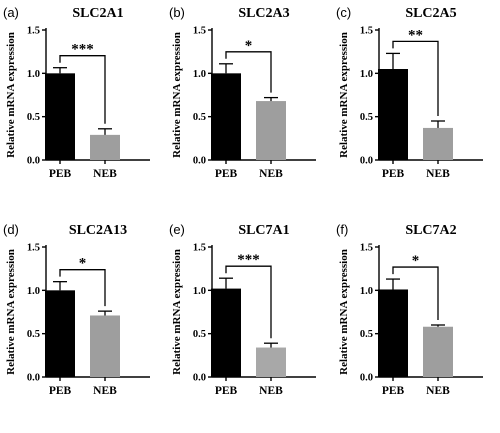 The height and width of the screenshot is (433, 500). What do you see at coordinates (430, 13) in the screenshot?
I see `chart-title: SLC2A5` at bounding box center [430, 13].